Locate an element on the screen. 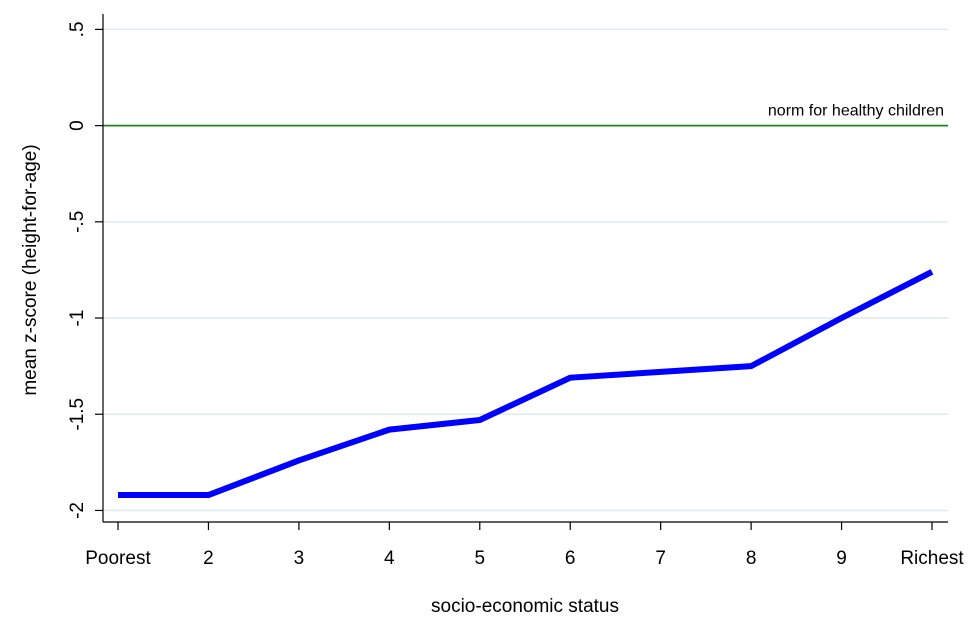  reference-label: norm for healthy children is located at coordinates (856, 111).